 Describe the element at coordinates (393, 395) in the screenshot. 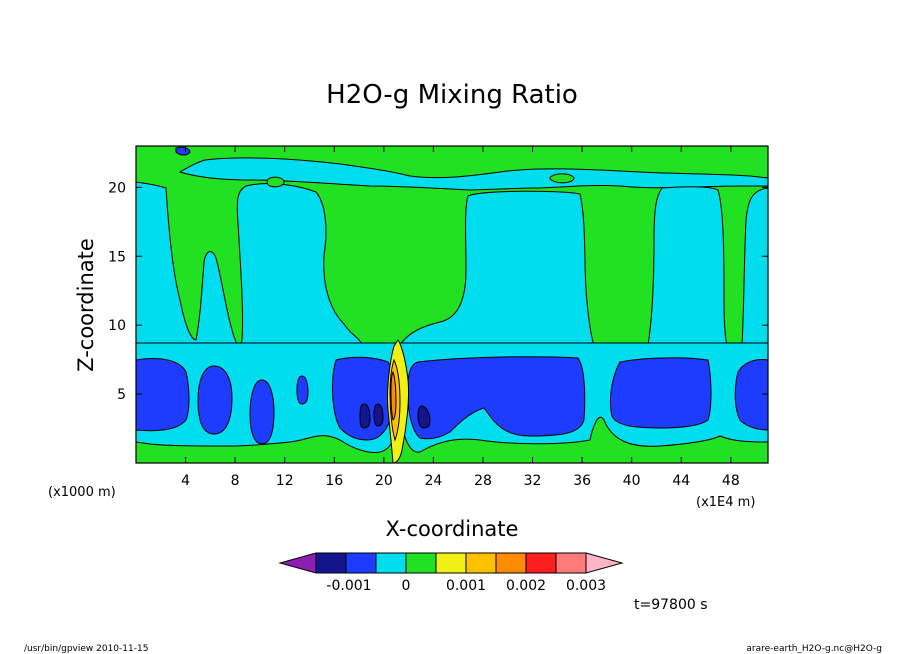

I see `updraft-inner-x21` at that location.